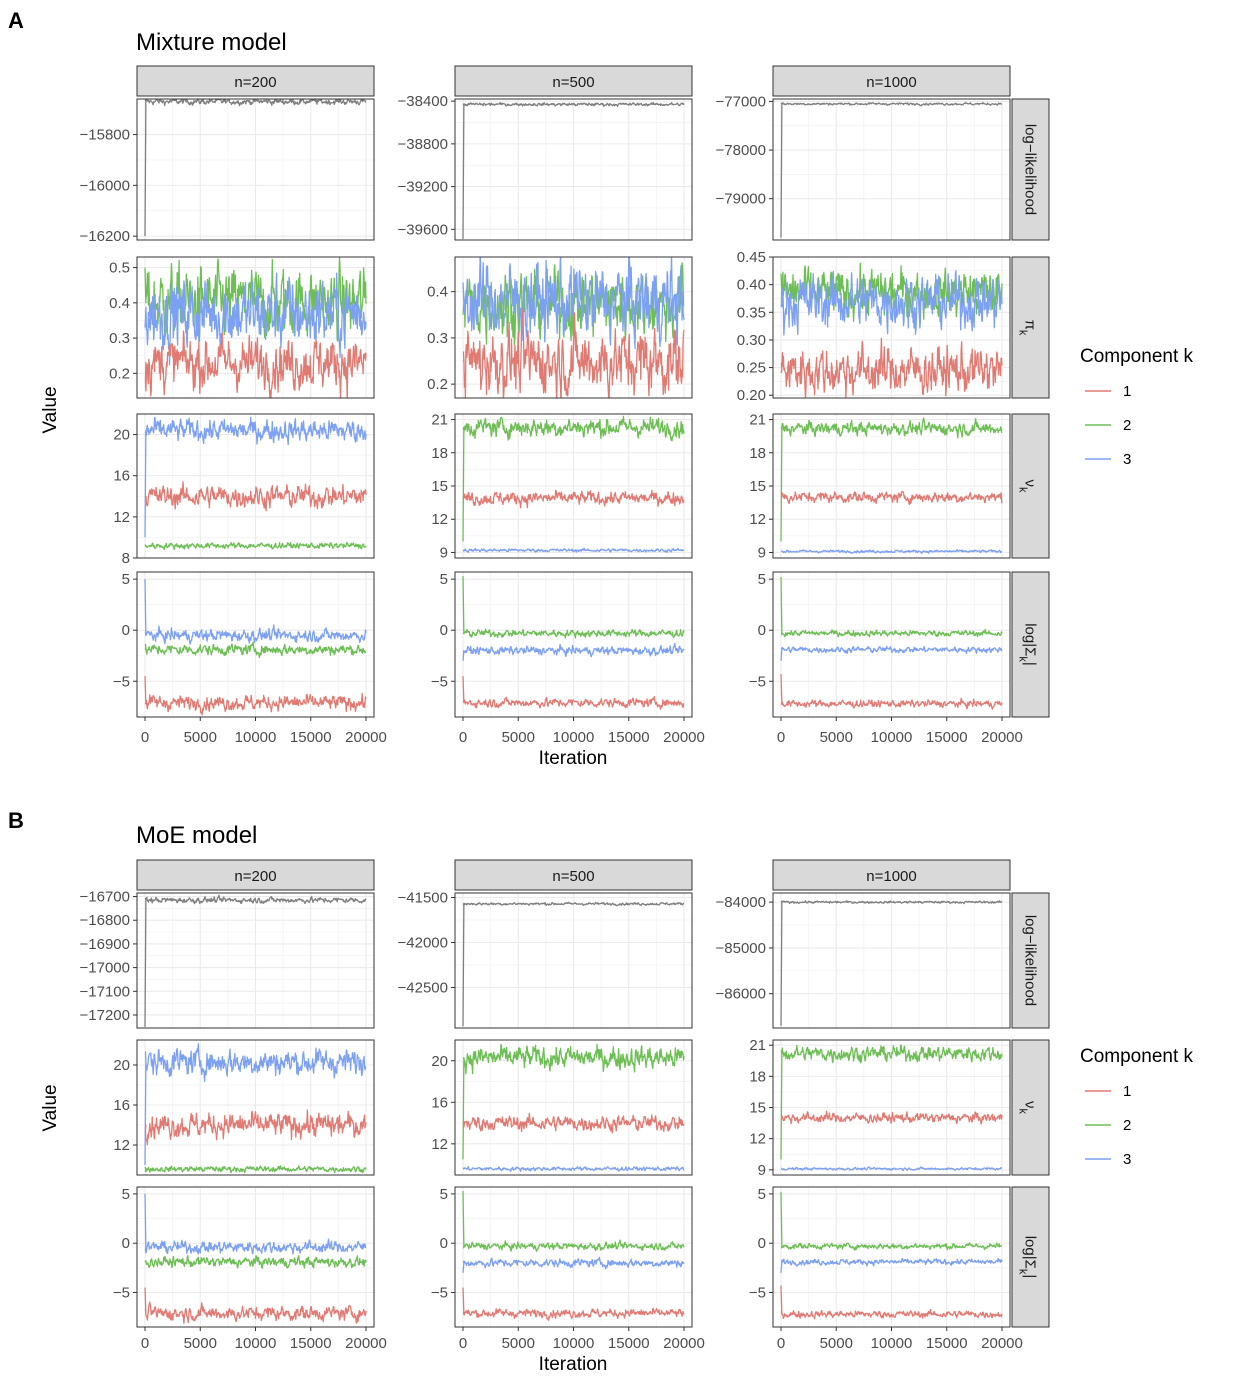 This screenshot has width=1260, height=1400. What do you see at coordinates (751, 340) in the screenshot?
I see `y-tick-label: 0.30` at bounding box center [751, 340].